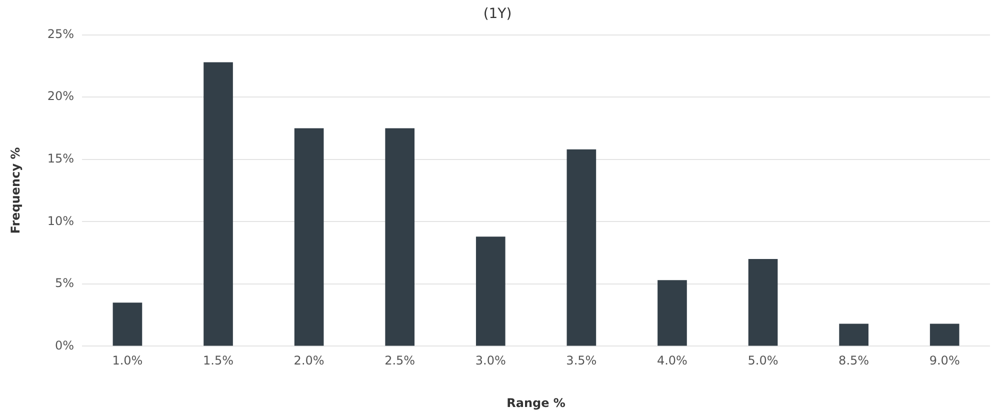 Image resolution: width=1000 pixels, height=417 pixels. I want to click on x-tick-label: 2.5%, so click(400, 361).